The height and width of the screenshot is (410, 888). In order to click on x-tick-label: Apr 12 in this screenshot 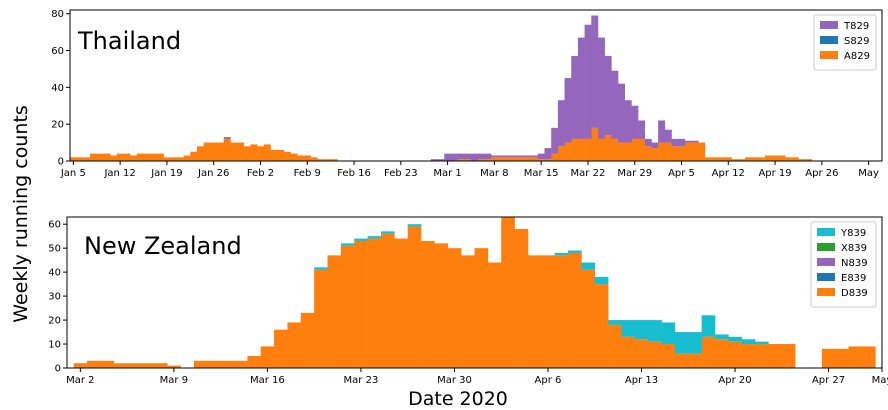, I will do `click(728, 173)`.